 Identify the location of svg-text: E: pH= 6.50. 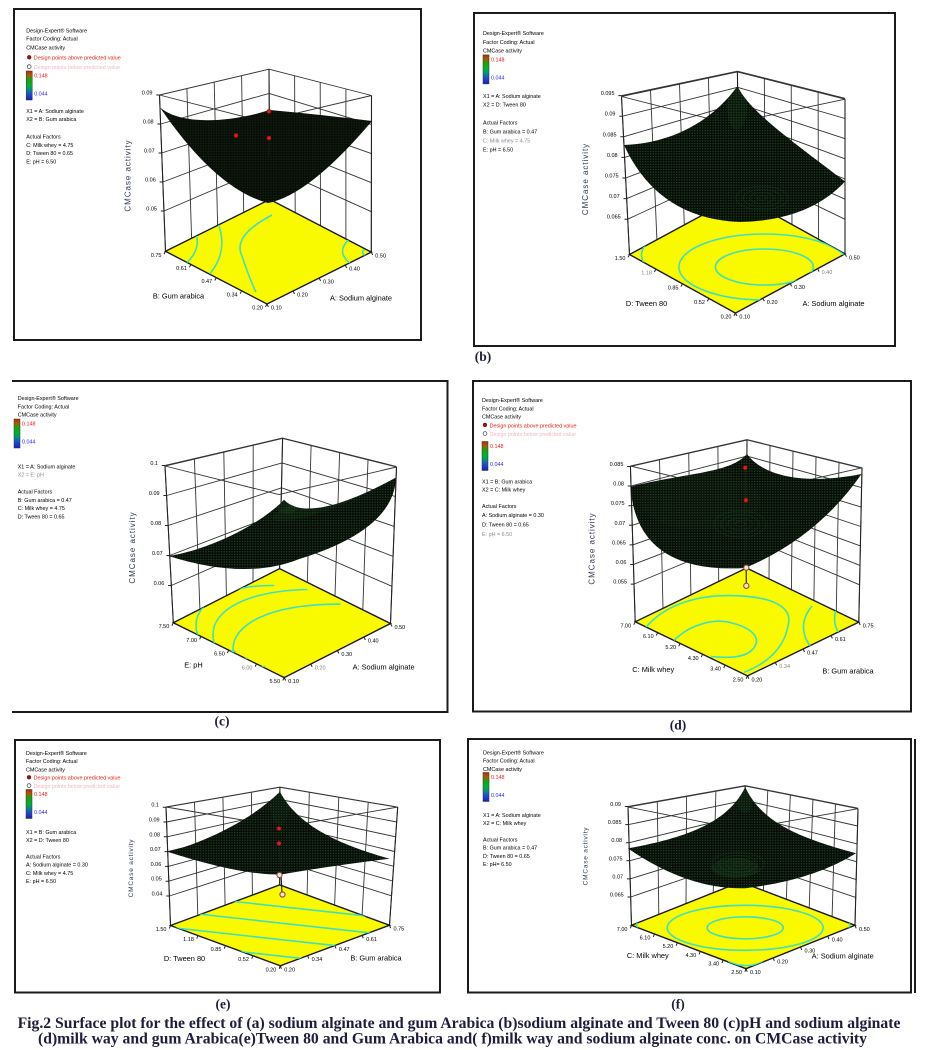
(497, 865).